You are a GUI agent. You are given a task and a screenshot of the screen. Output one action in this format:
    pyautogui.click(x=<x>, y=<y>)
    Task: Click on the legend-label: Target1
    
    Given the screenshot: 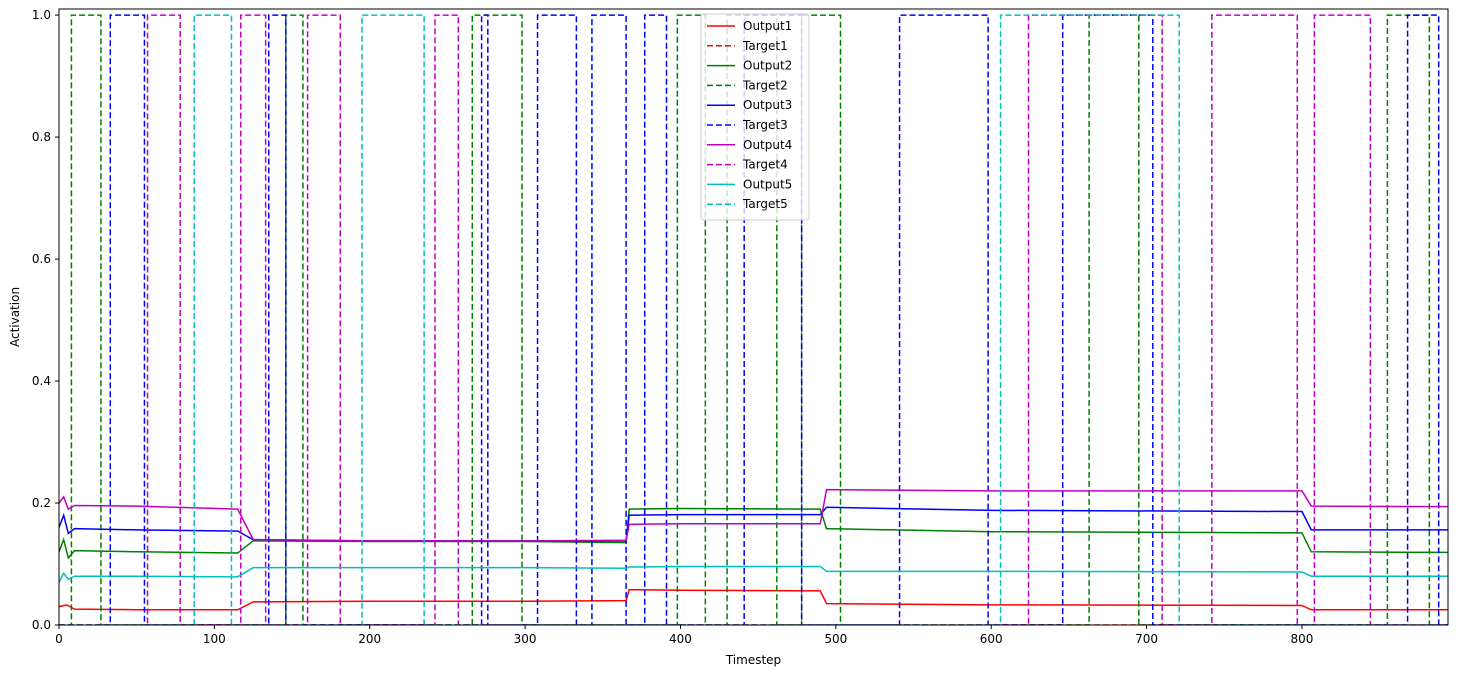 What is the action you would take?
    pyautogui.click(x=765, y=46)
    